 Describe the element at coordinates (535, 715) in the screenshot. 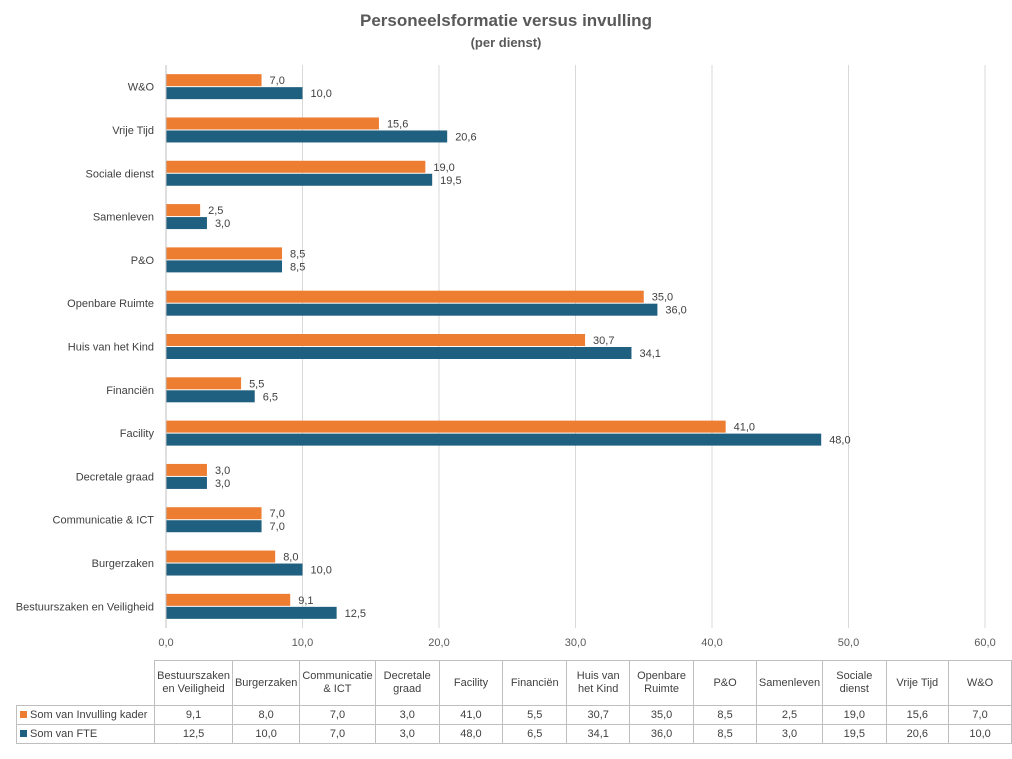

I see `table-cell: 5,5` at that location.